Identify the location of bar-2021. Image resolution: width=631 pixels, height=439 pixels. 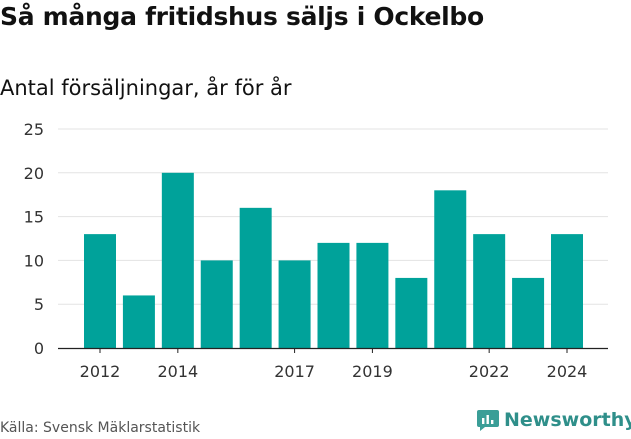
(450, 269).